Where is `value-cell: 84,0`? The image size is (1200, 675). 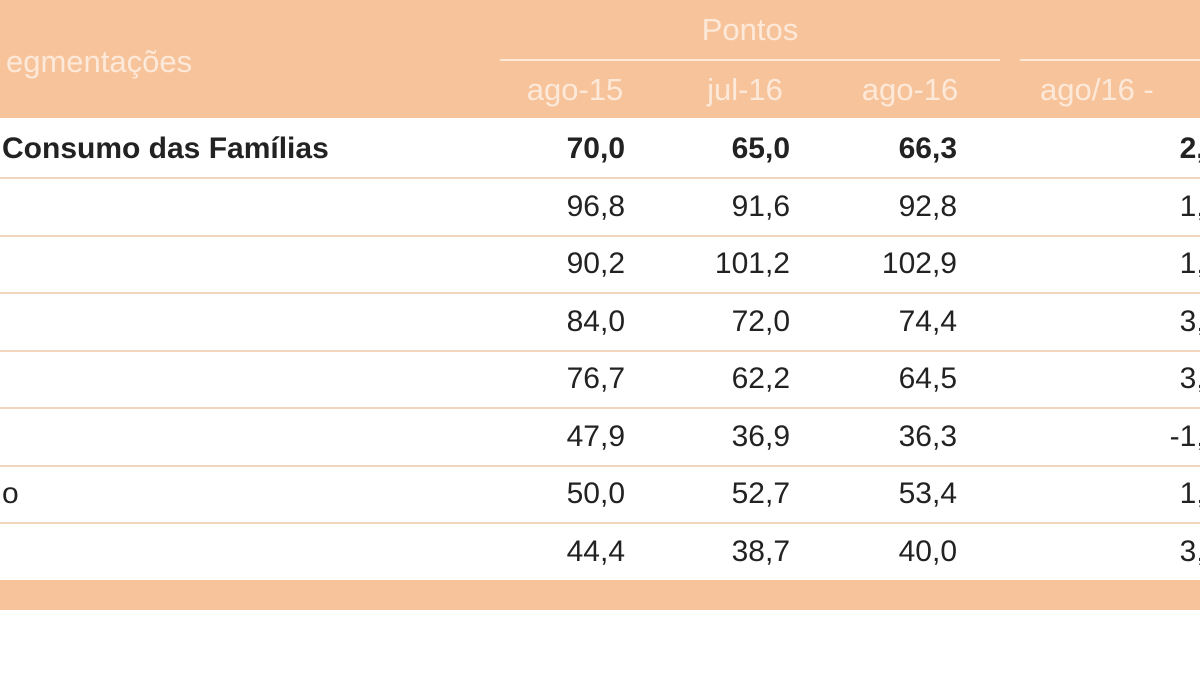
value-cell: 84,0 is located at coordinates (595, 321).